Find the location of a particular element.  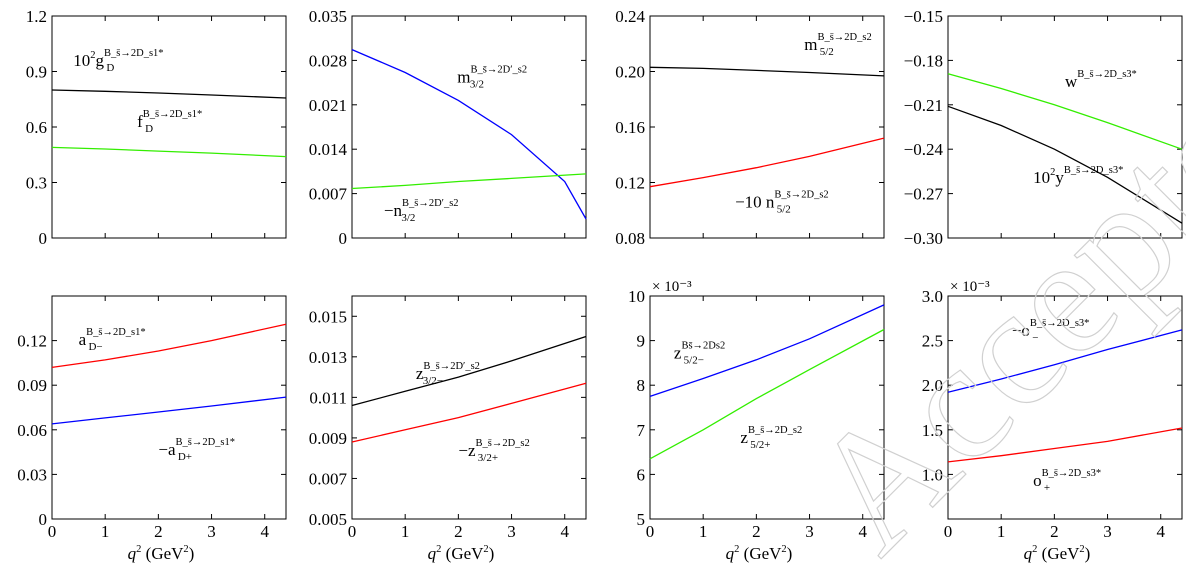

y-tick-label: 0.035 is located at coordinates (328, 16).